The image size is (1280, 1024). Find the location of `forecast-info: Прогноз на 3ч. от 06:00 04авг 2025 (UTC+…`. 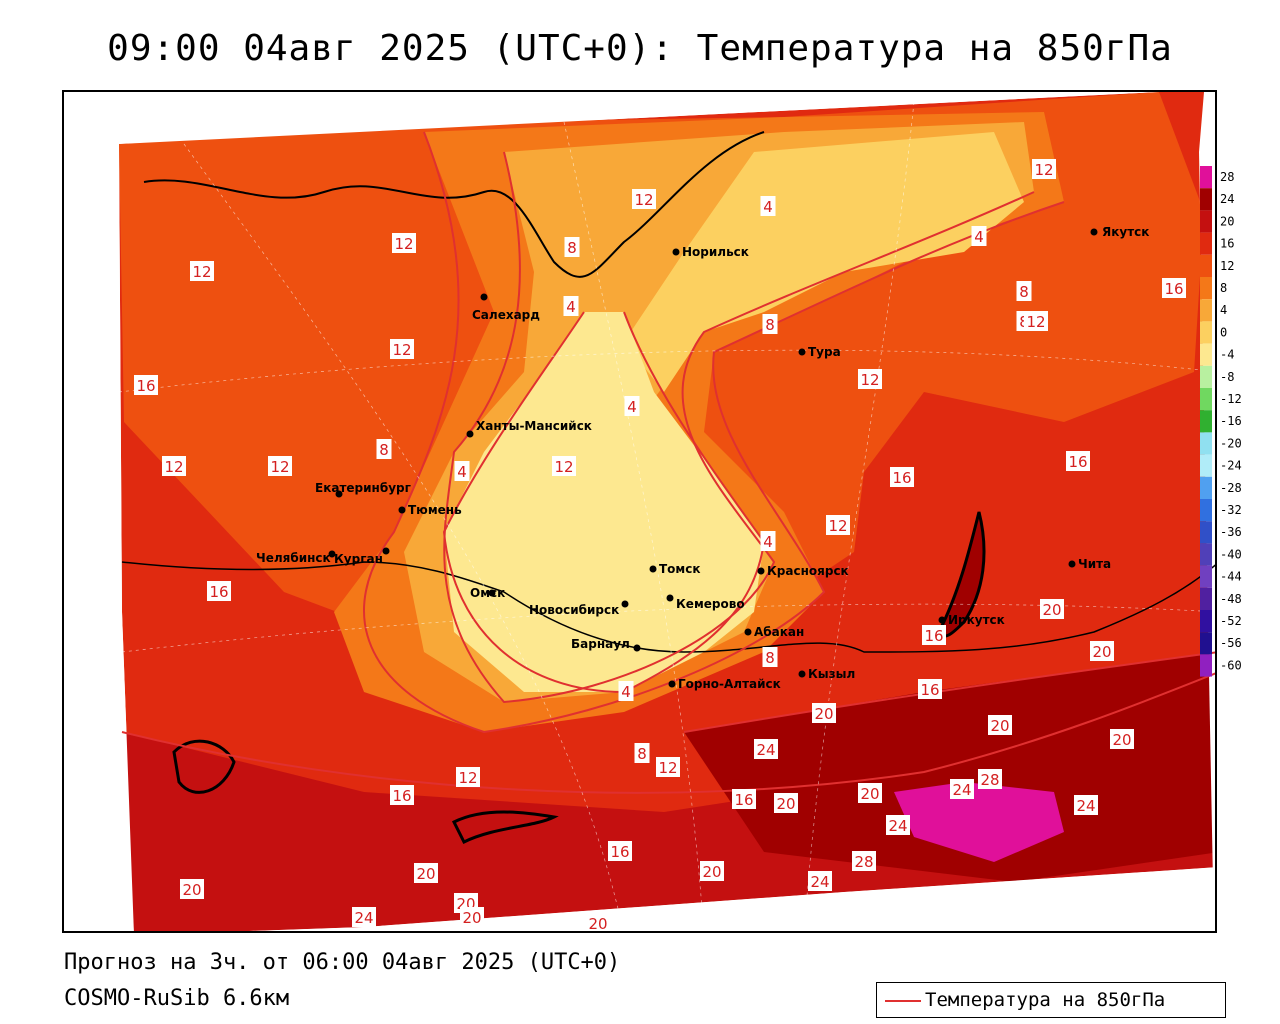

forecast-info: Прогноз на 3ч. от 06:00 04авг 2025 (UTC+… is located at coordinates (342, 962).